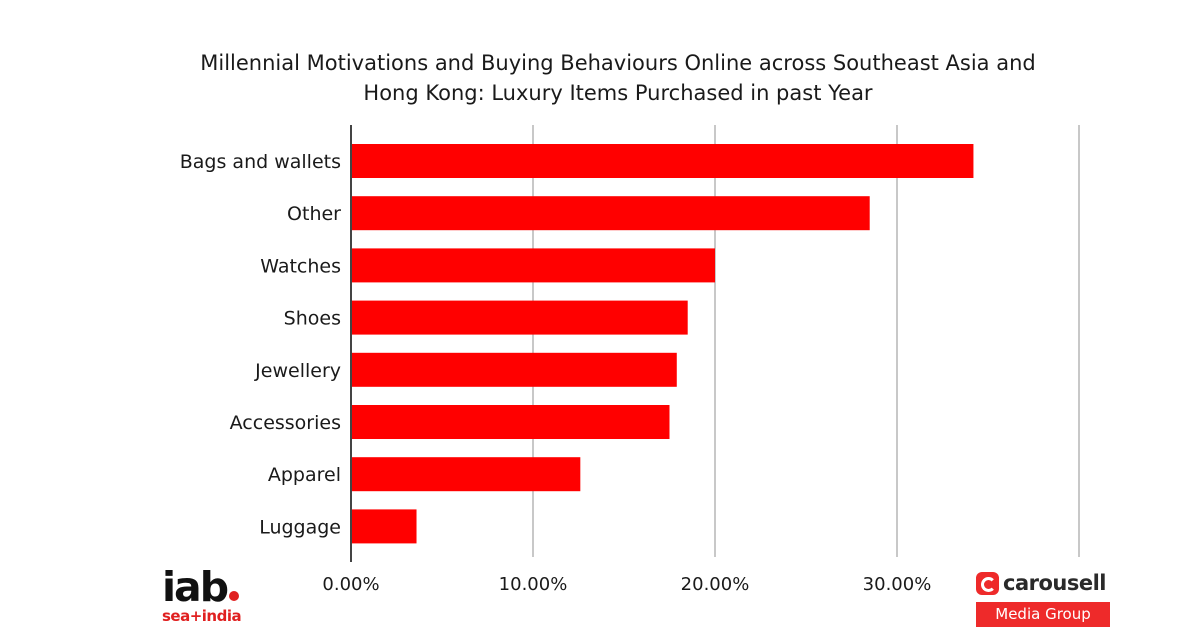  What do you see at coordinates (260, 162) in the screenshot?
I see `category-label: Bags and wallets` at bounding box center [260, 162].